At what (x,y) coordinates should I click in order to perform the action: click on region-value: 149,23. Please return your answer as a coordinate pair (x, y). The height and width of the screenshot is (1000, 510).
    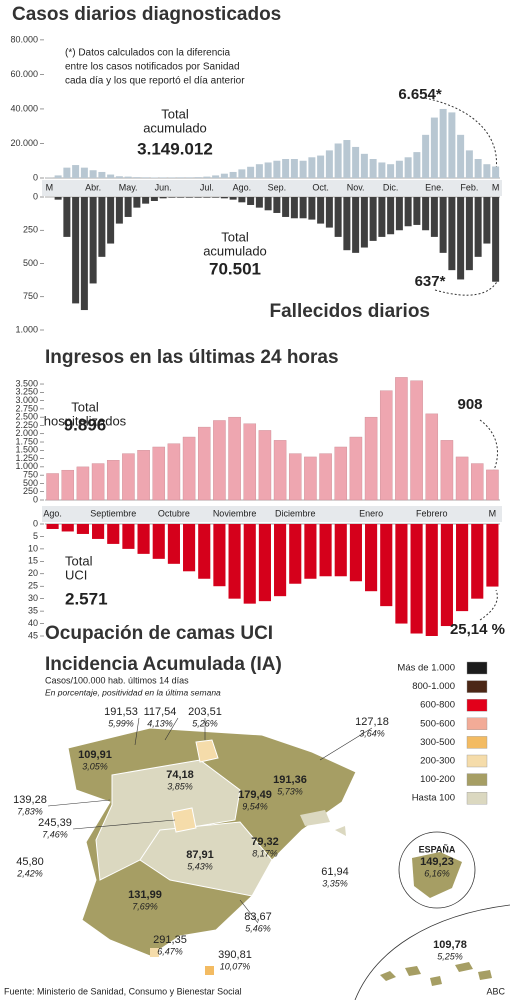
    Looking at the image, I should click on (437, 862).